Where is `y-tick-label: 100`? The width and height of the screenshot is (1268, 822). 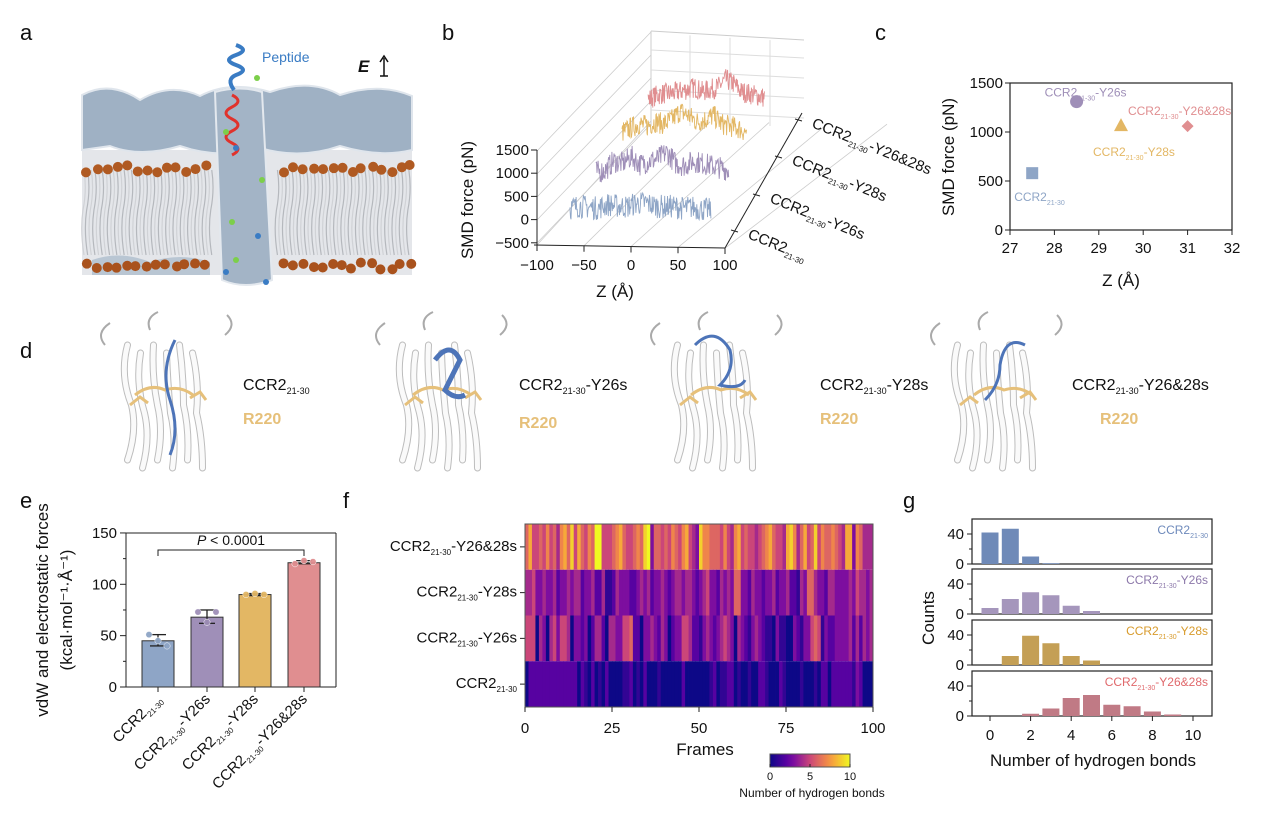
y-tick-label: 100 is located at coordinates (104, 584).